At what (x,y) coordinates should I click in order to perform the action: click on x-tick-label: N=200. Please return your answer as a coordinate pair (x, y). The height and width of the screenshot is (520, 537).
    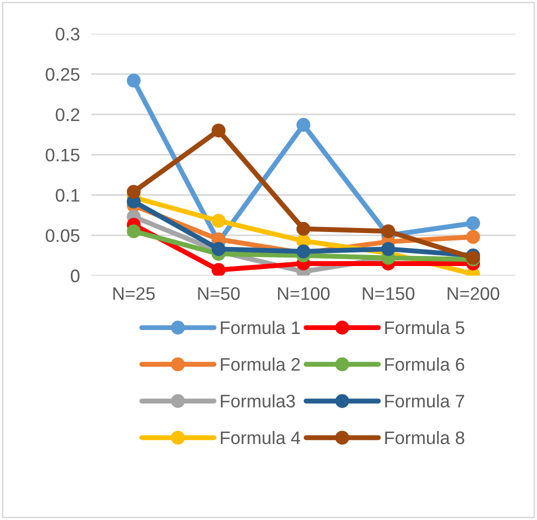
    Looking at the image, I should click on (474, 293).